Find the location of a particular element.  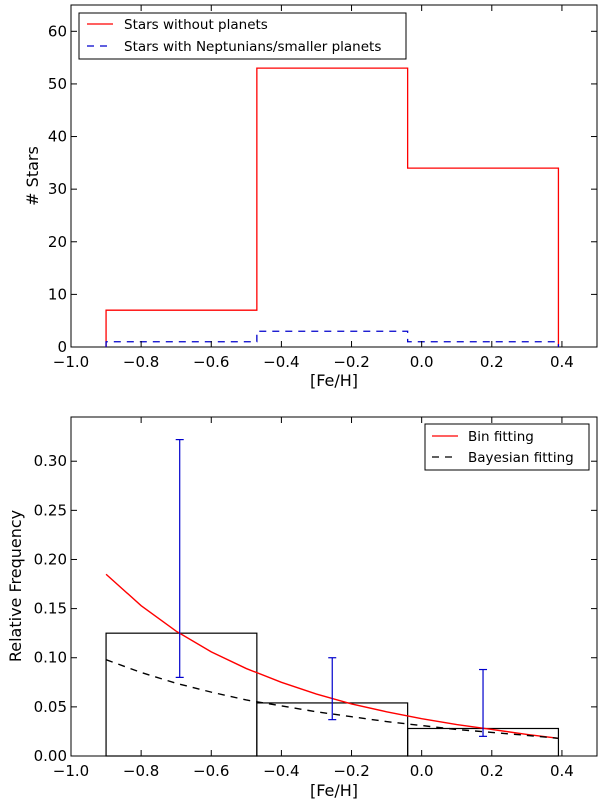

y-tick-label: 0 is located at coordinates (62, 347).